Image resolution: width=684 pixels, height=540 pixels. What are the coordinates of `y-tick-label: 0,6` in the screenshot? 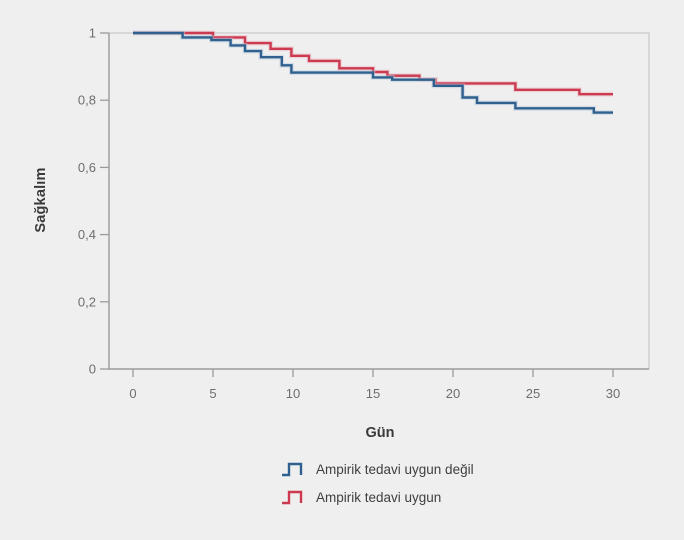 It's located at (87, 167).